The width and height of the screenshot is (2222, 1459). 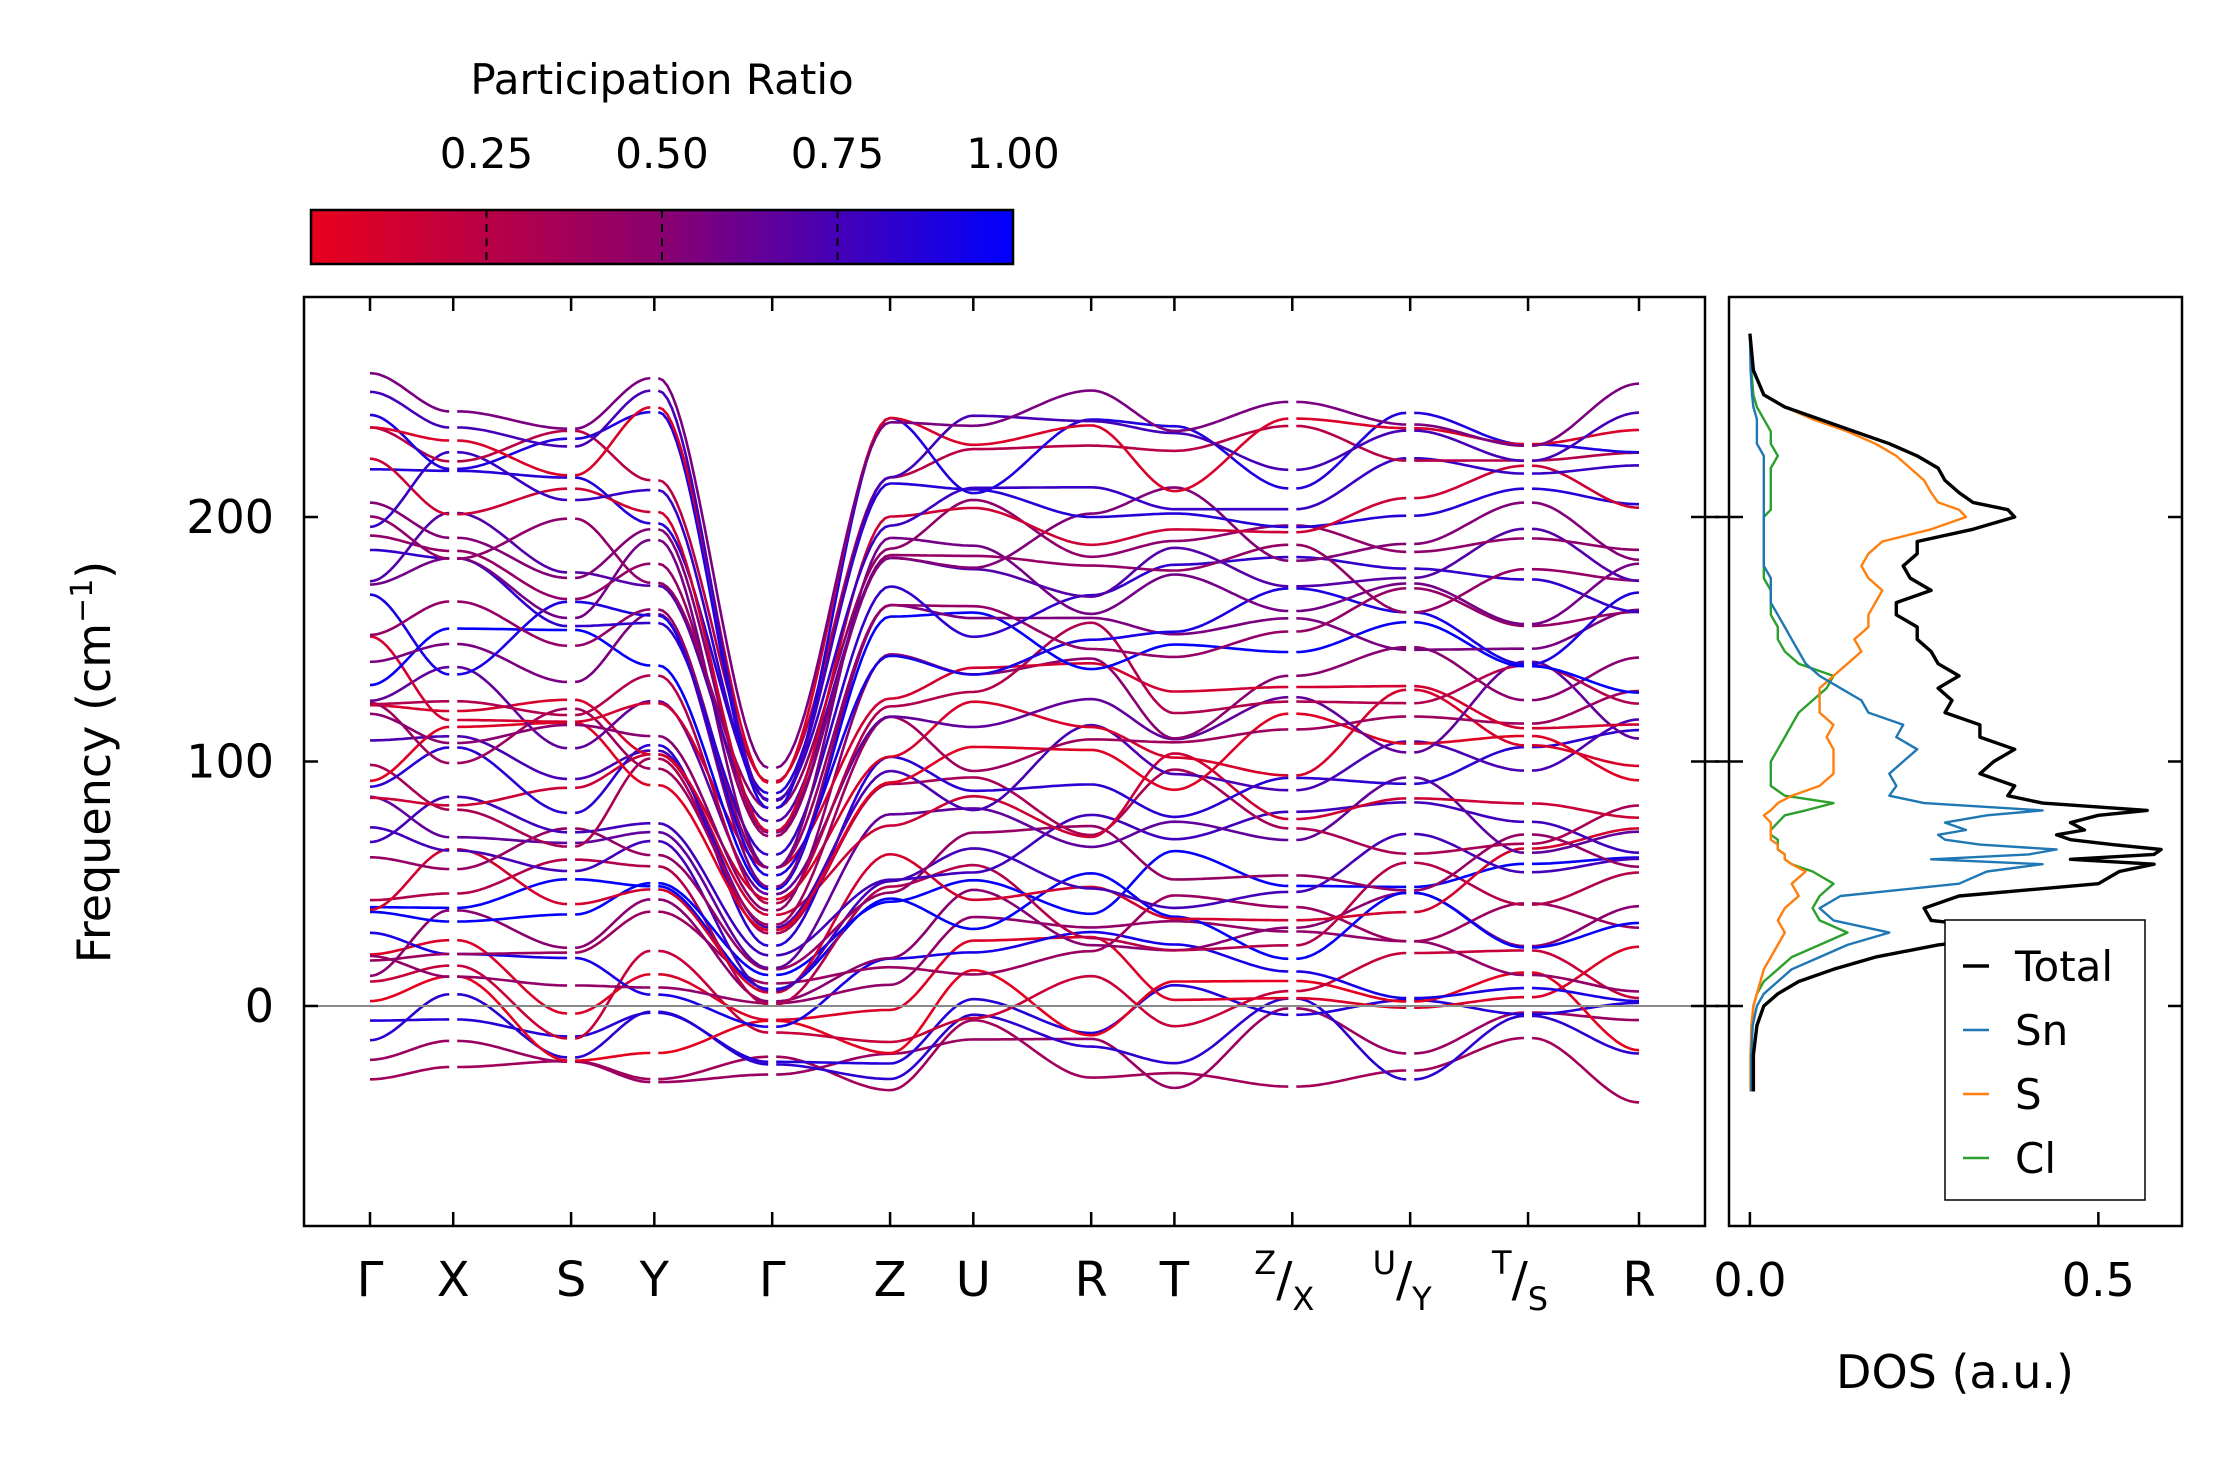 I want to click on y-tick-label: 200, so click(x=230, y=517).